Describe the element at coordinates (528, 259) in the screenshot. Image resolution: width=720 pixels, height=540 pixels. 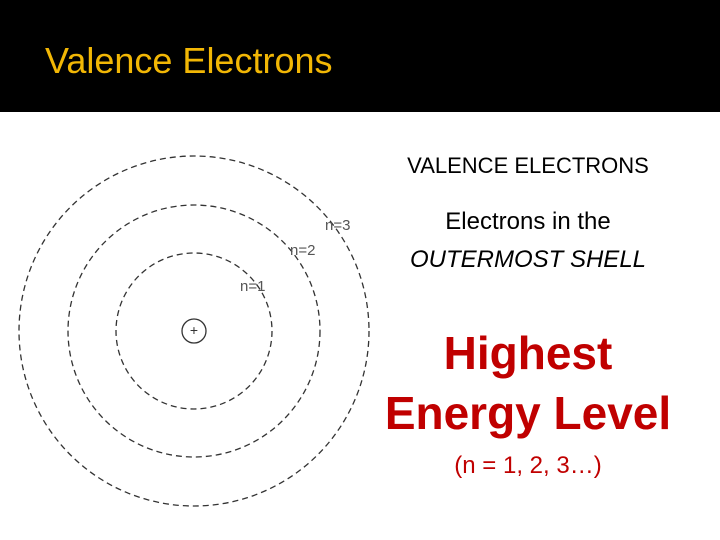
I see `text-line: OUTERMOST SHELL` at that location.